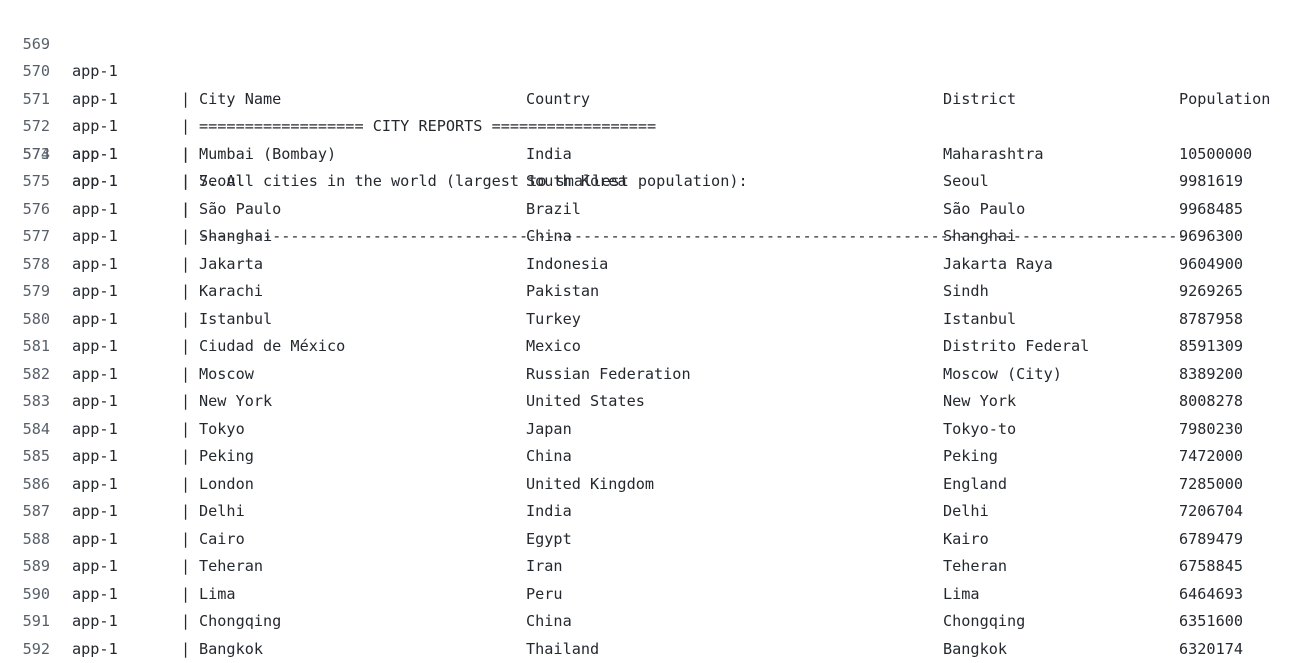 The height and width of the screenshot is (663, 1290). Describe the element at coordinates (25, 649) in the screenshot. I see `line-number: 592` at that location.